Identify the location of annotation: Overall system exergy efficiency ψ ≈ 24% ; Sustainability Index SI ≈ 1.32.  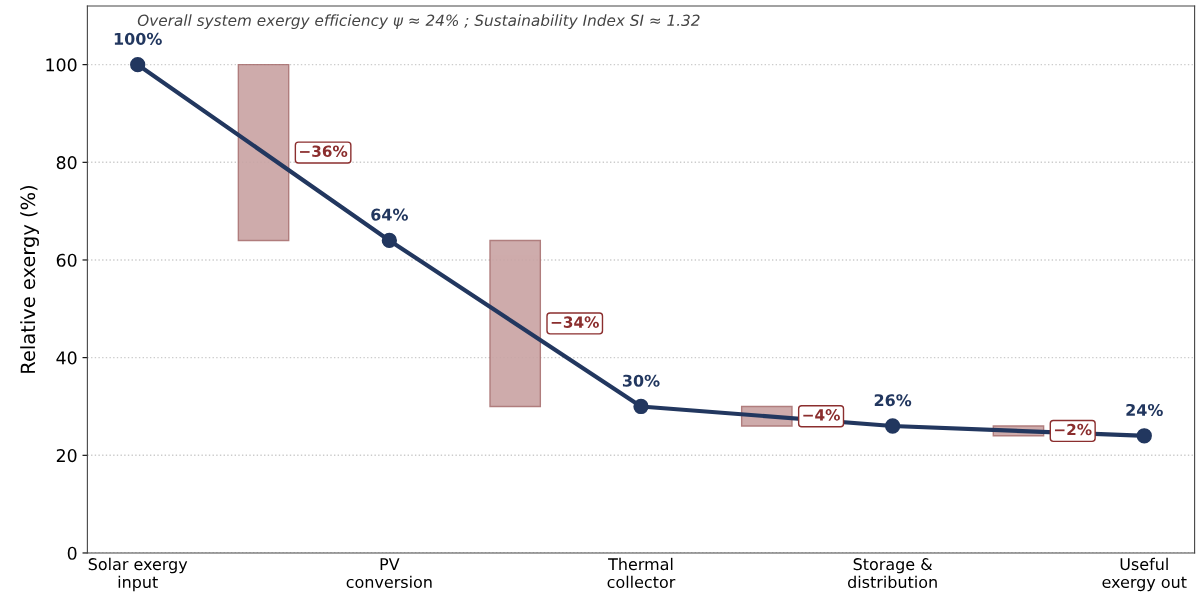
(418, 22).